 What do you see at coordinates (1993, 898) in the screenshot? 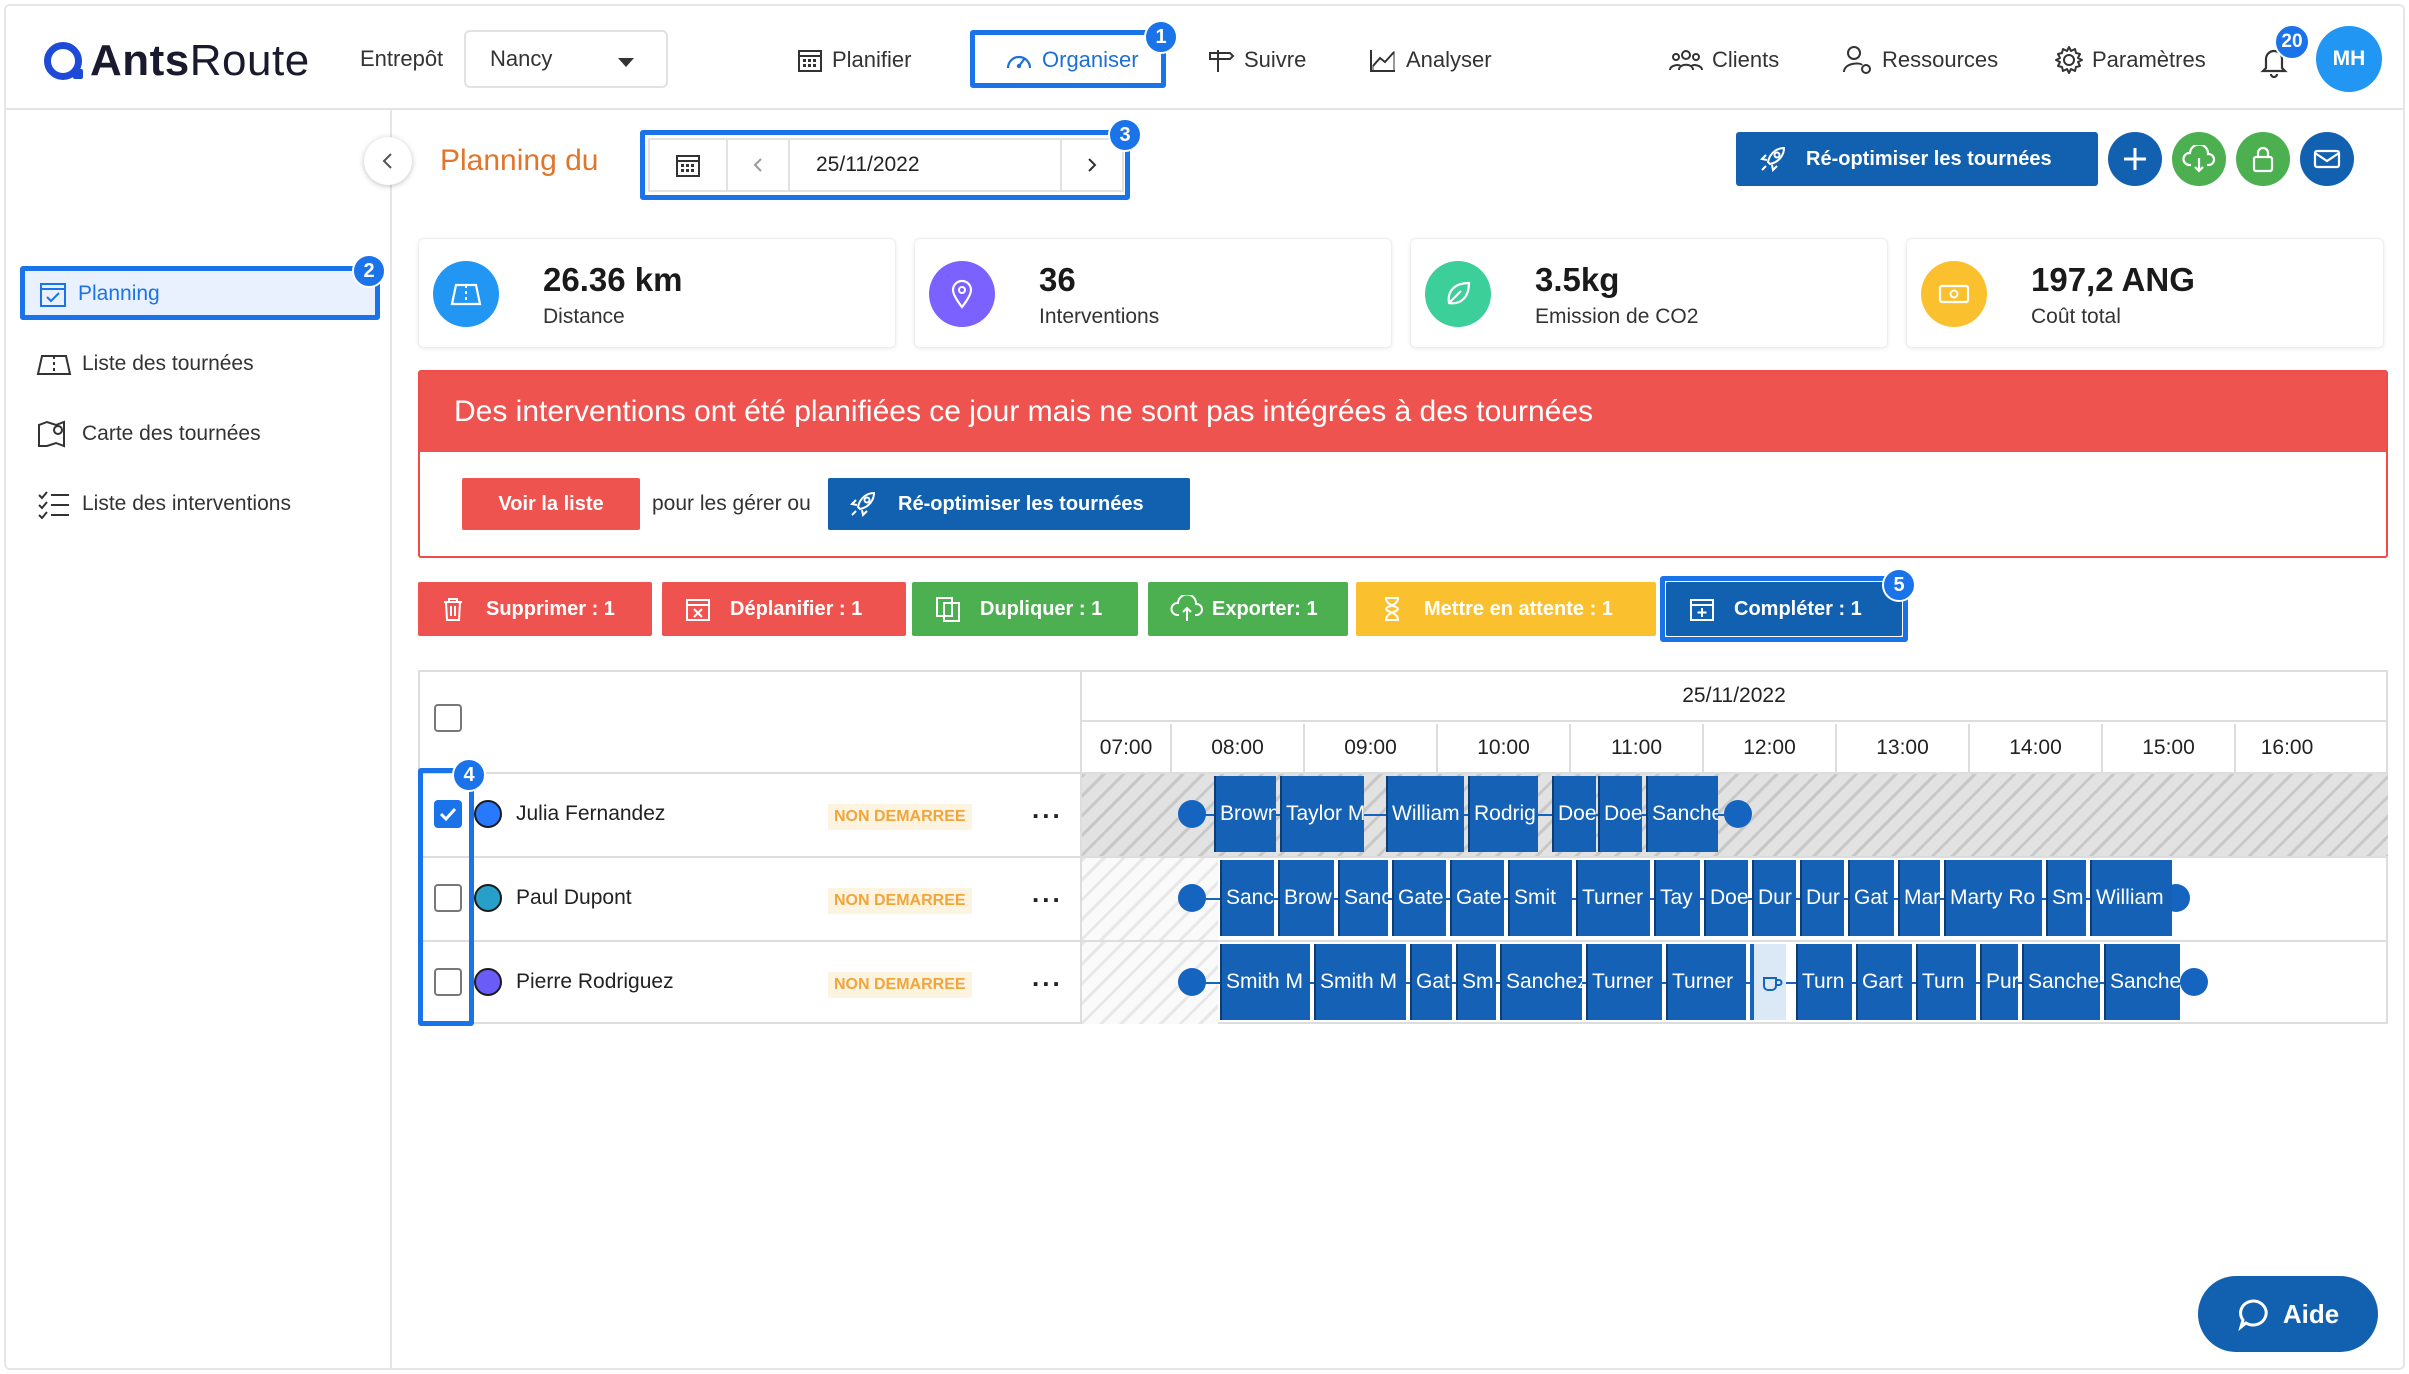
I see `task-block: Marty Ro` at bounding box center [1993, 898].